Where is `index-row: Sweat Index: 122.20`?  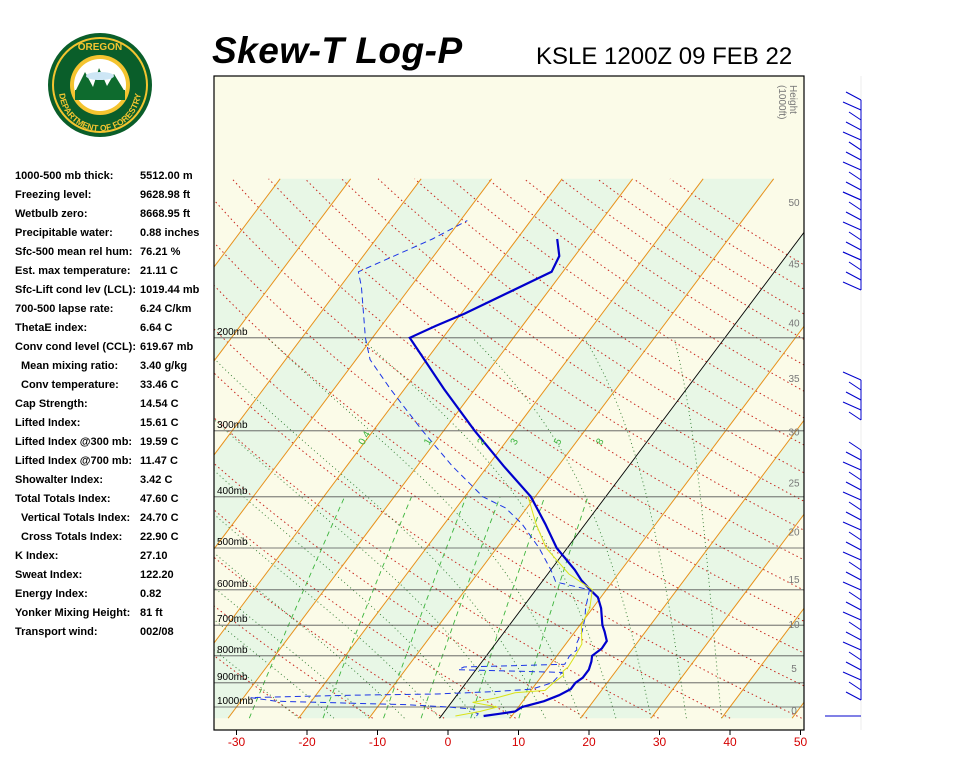
index-row: Sweat Index: 122.20 is located at coordinates (115, 575).